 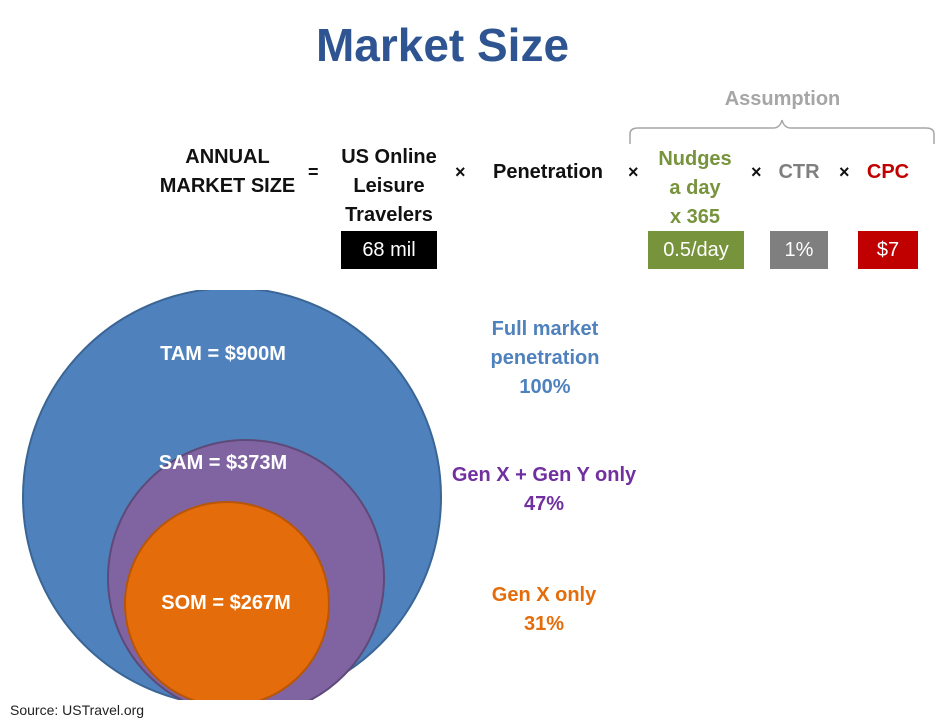 I want to click on full-market-description: Full market penetration 100%, so click(x=545, y=358).